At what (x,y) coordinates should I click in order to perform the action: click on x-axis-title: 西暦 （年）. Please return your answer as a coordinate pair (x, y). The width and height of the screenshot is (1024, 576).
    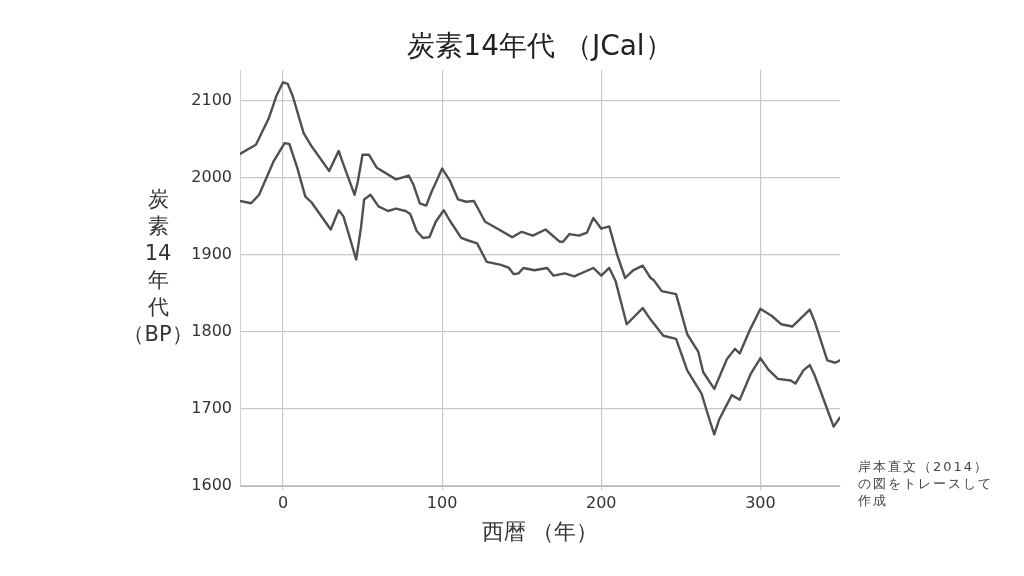
    Looking at the image, I should click on (540, 531).